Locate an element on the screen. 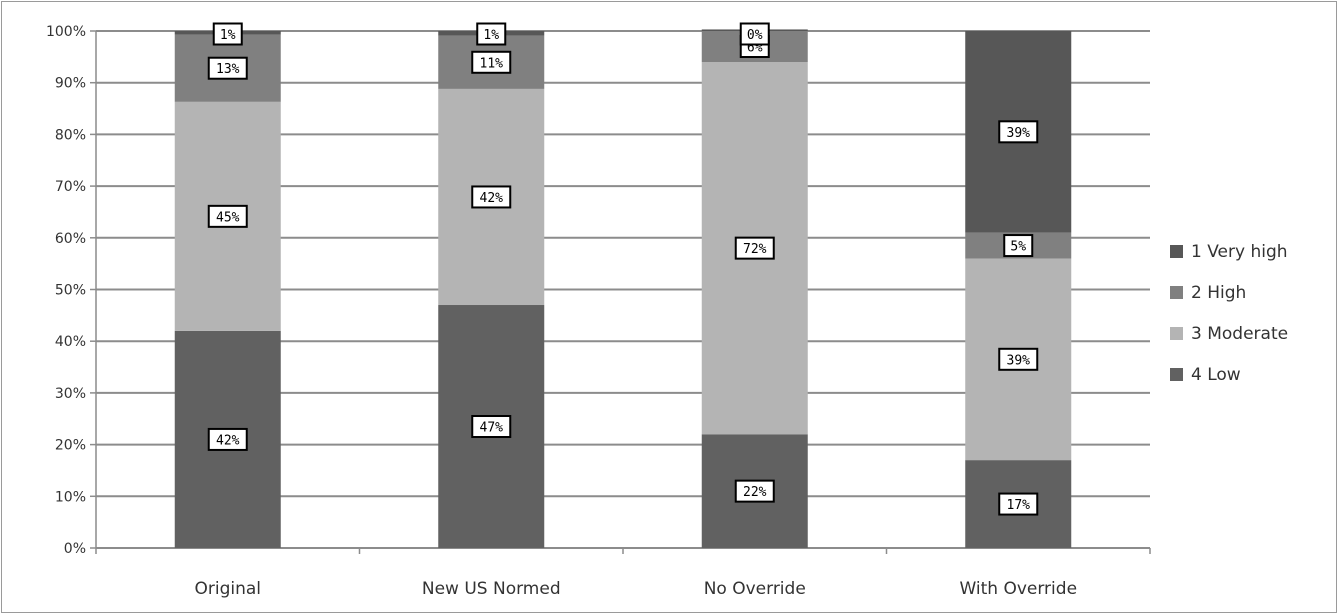  data-label: 17% is located at coordinates (1019, 505).